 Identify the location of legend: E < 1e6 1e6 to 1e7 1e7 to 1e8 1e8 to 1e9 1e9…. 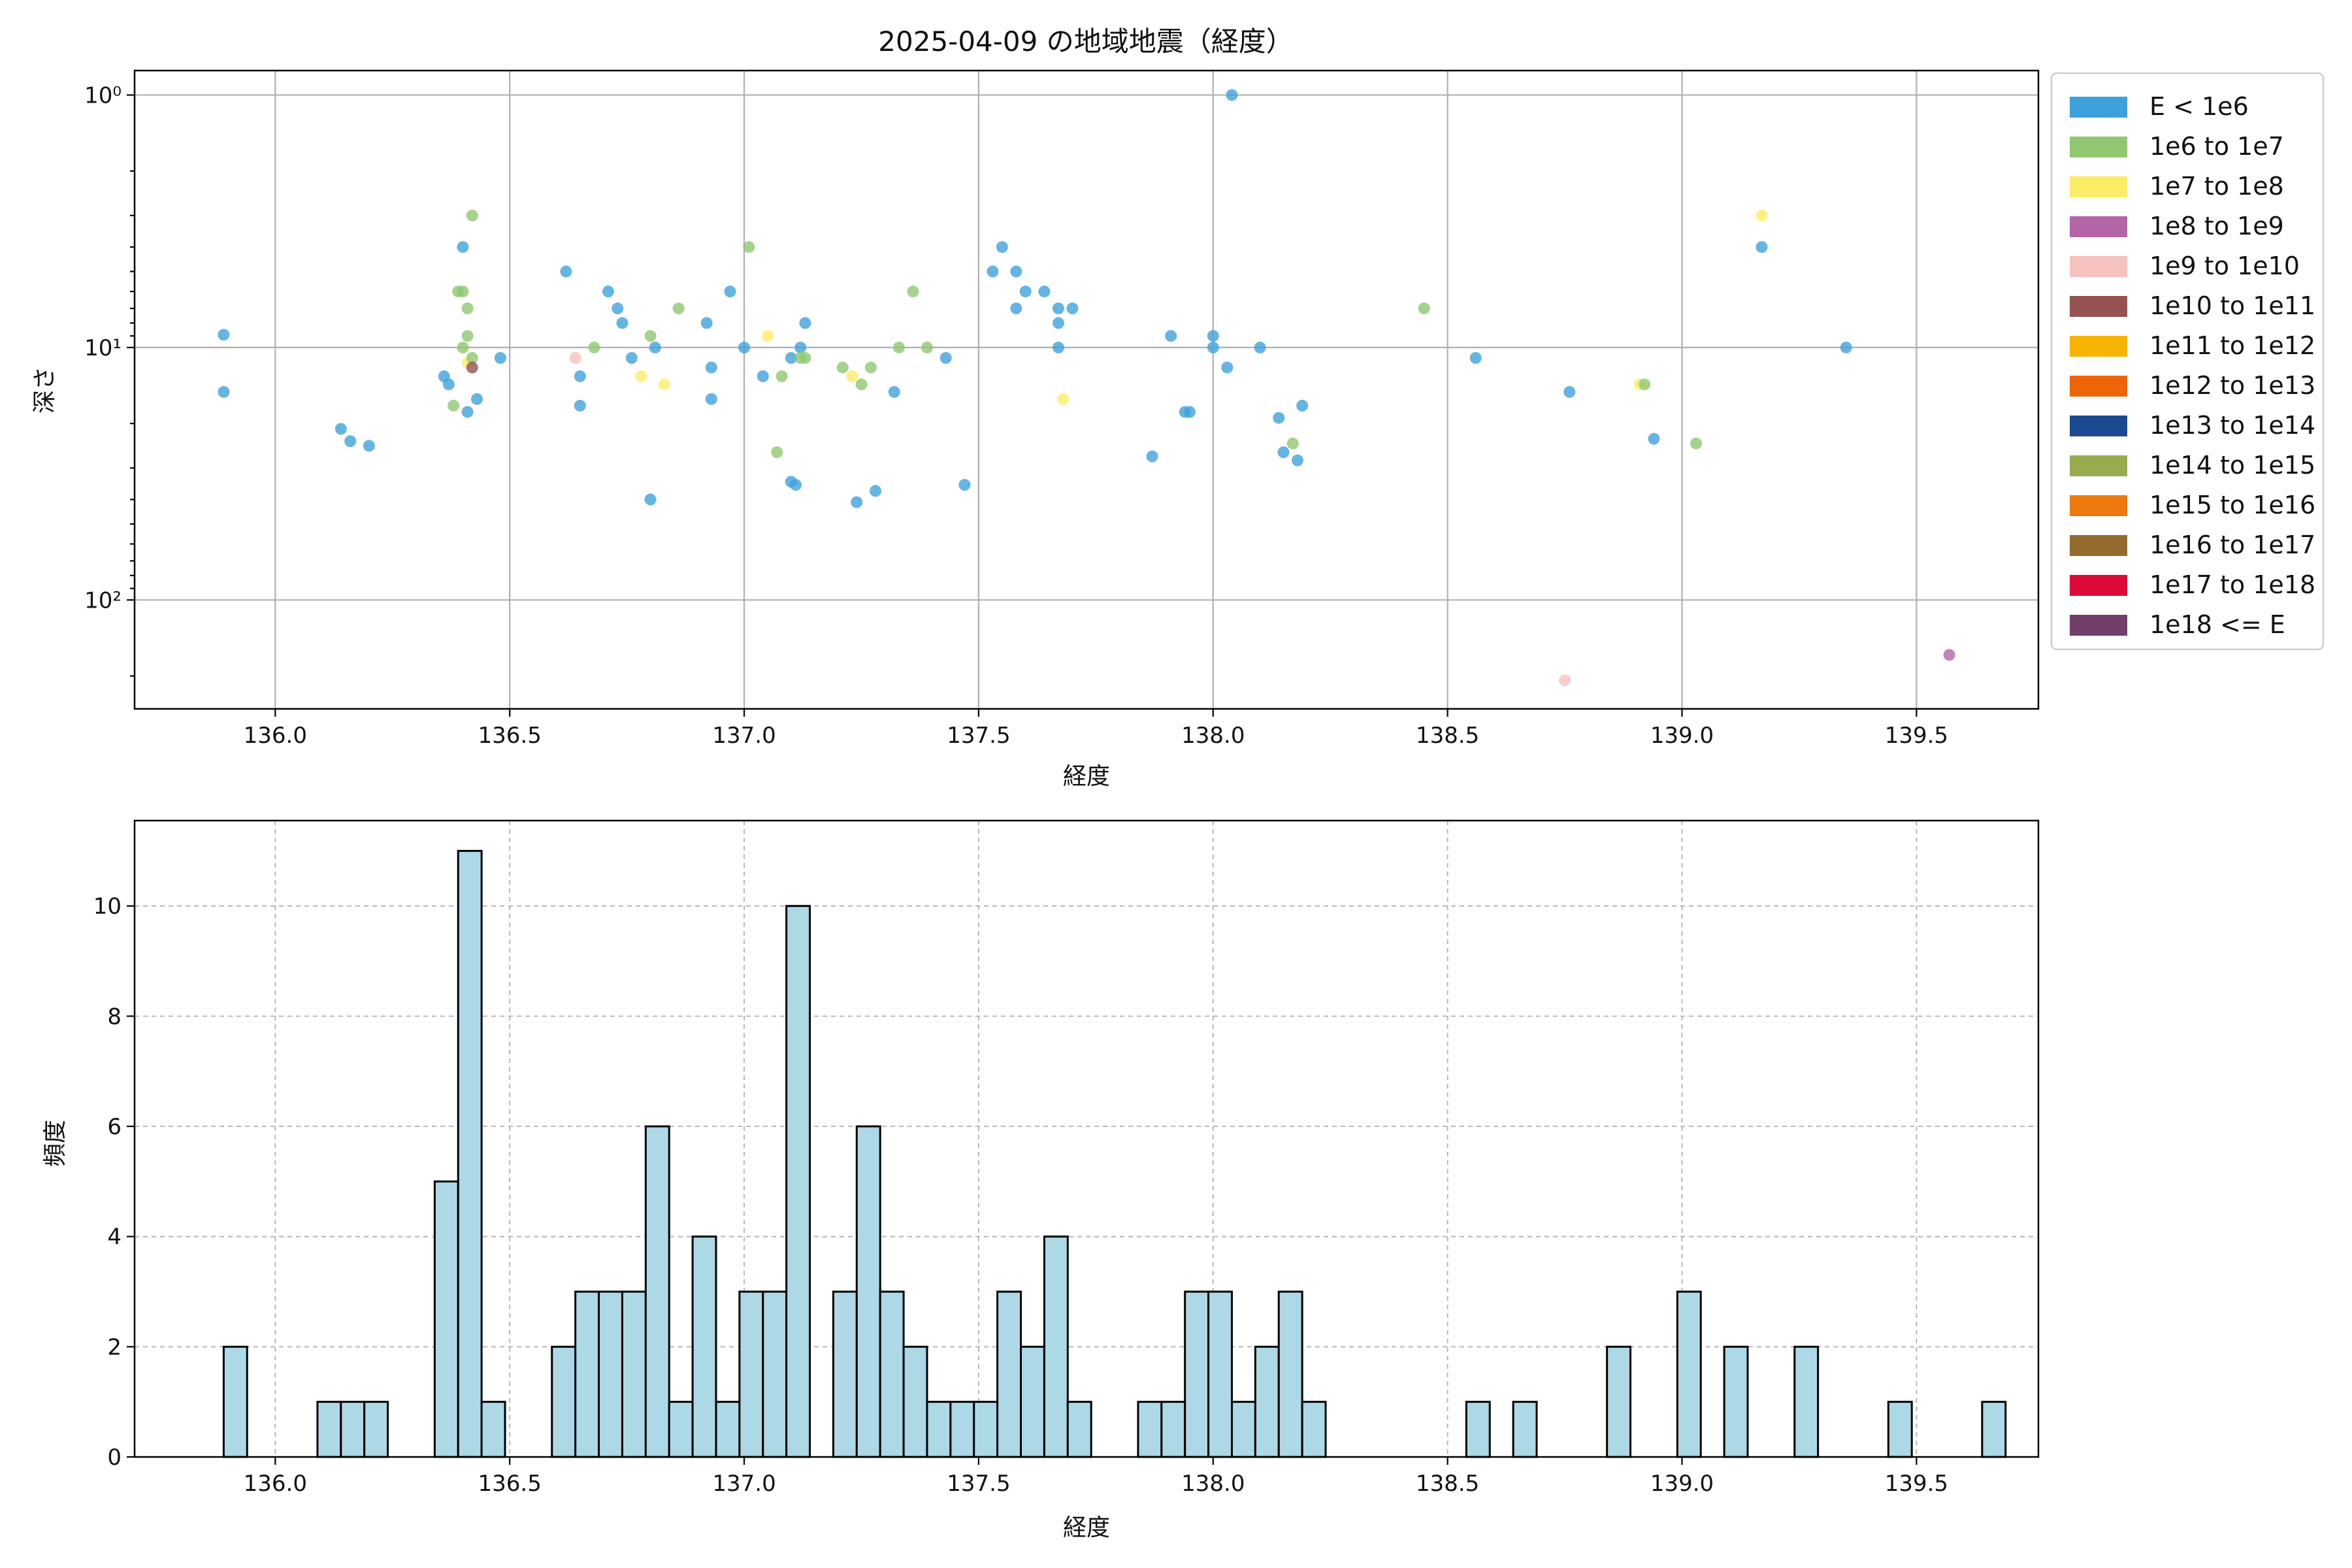
(2187, 361).